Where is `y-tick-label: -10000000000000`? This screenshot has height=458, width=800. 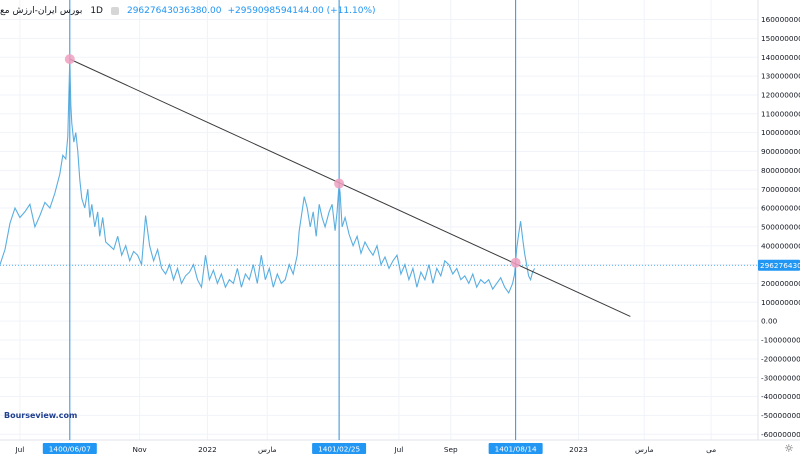 y-tick-label: -10000000000000 is located at coordinates (780, 340).